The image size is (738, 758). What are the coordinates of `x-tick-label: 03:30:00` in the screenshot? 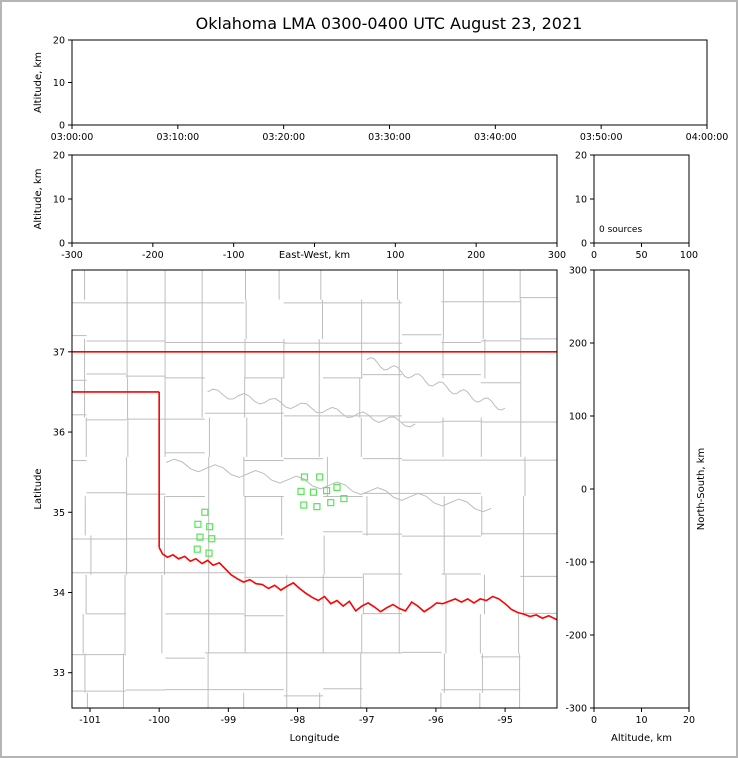 It's located at (389, 137).